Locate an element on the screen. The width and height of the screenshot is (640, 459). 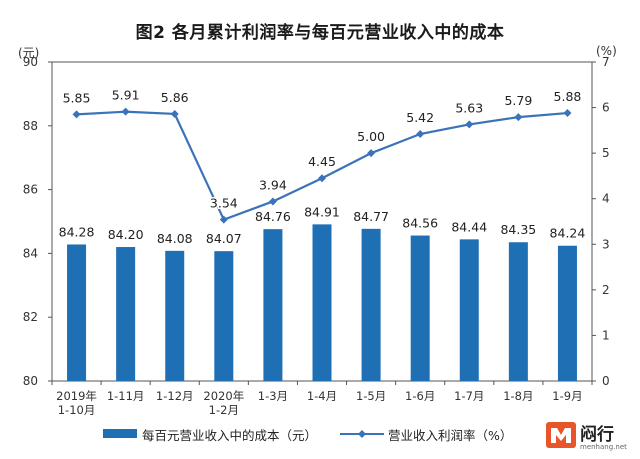
legend-line-label: 营业收入利润率（%） is located at coordinates (450, 435).